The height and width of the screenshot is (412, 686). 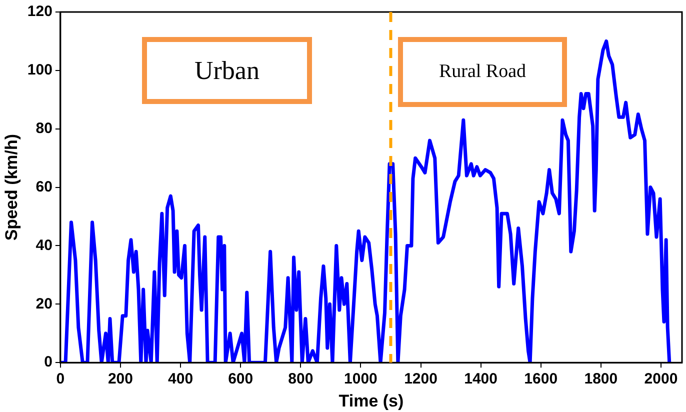 I want to click on x-tick-label: 1000, so click(x=361, y=379).